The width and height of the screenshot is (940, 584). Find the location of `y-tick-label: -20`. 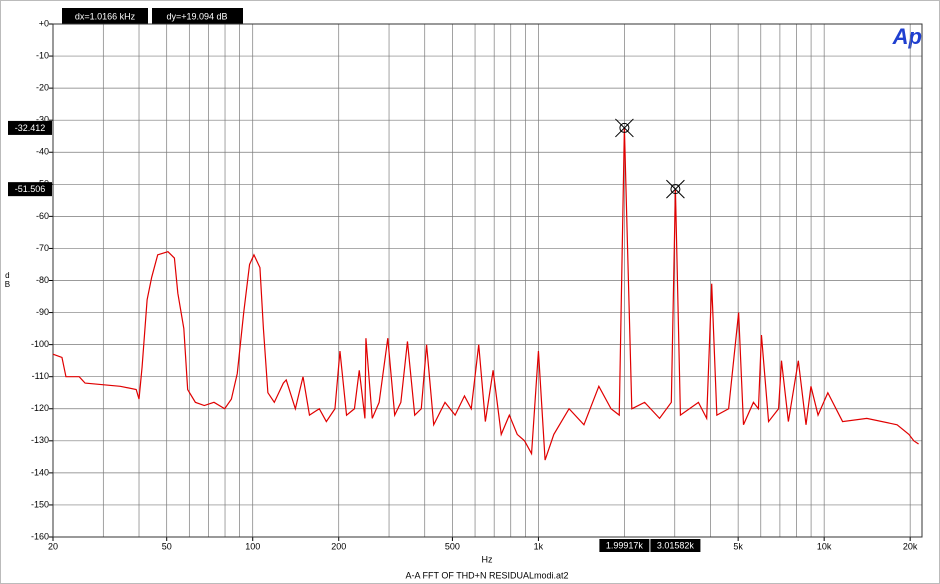

y-tick-label: -20 is located at coordinates (42, 88).